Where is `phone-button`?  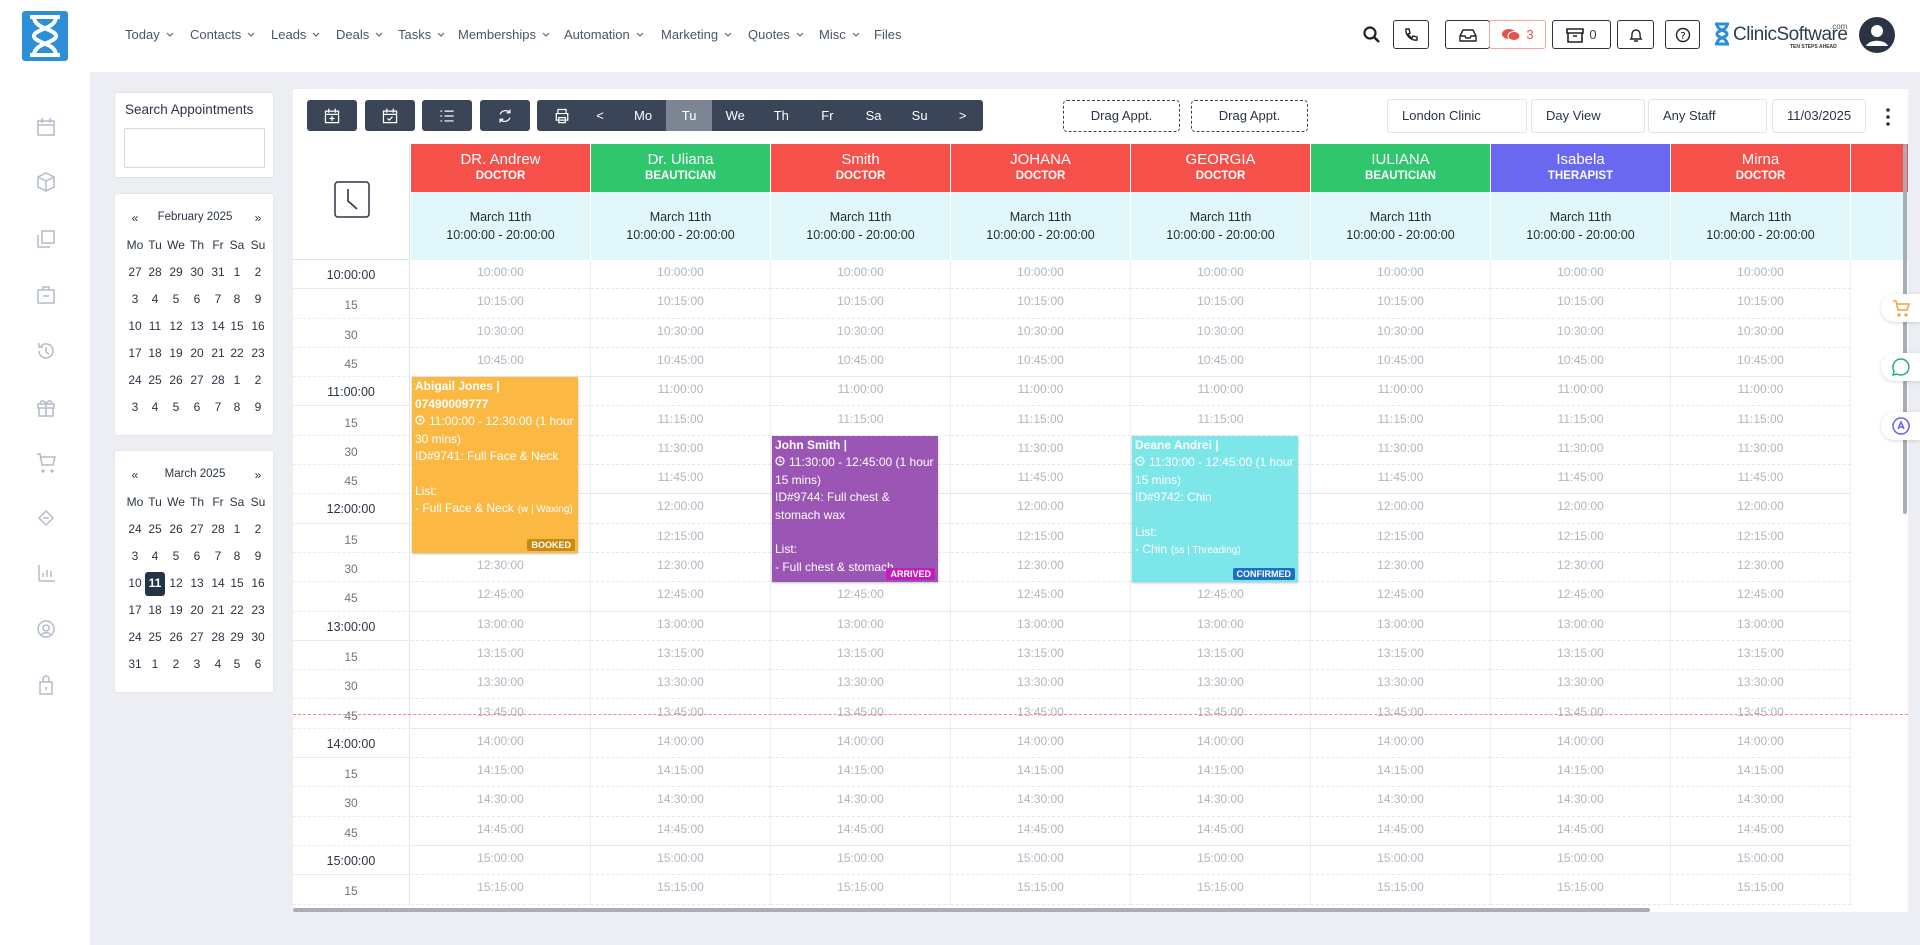 phone-button is located at coordinates (1411, 34).